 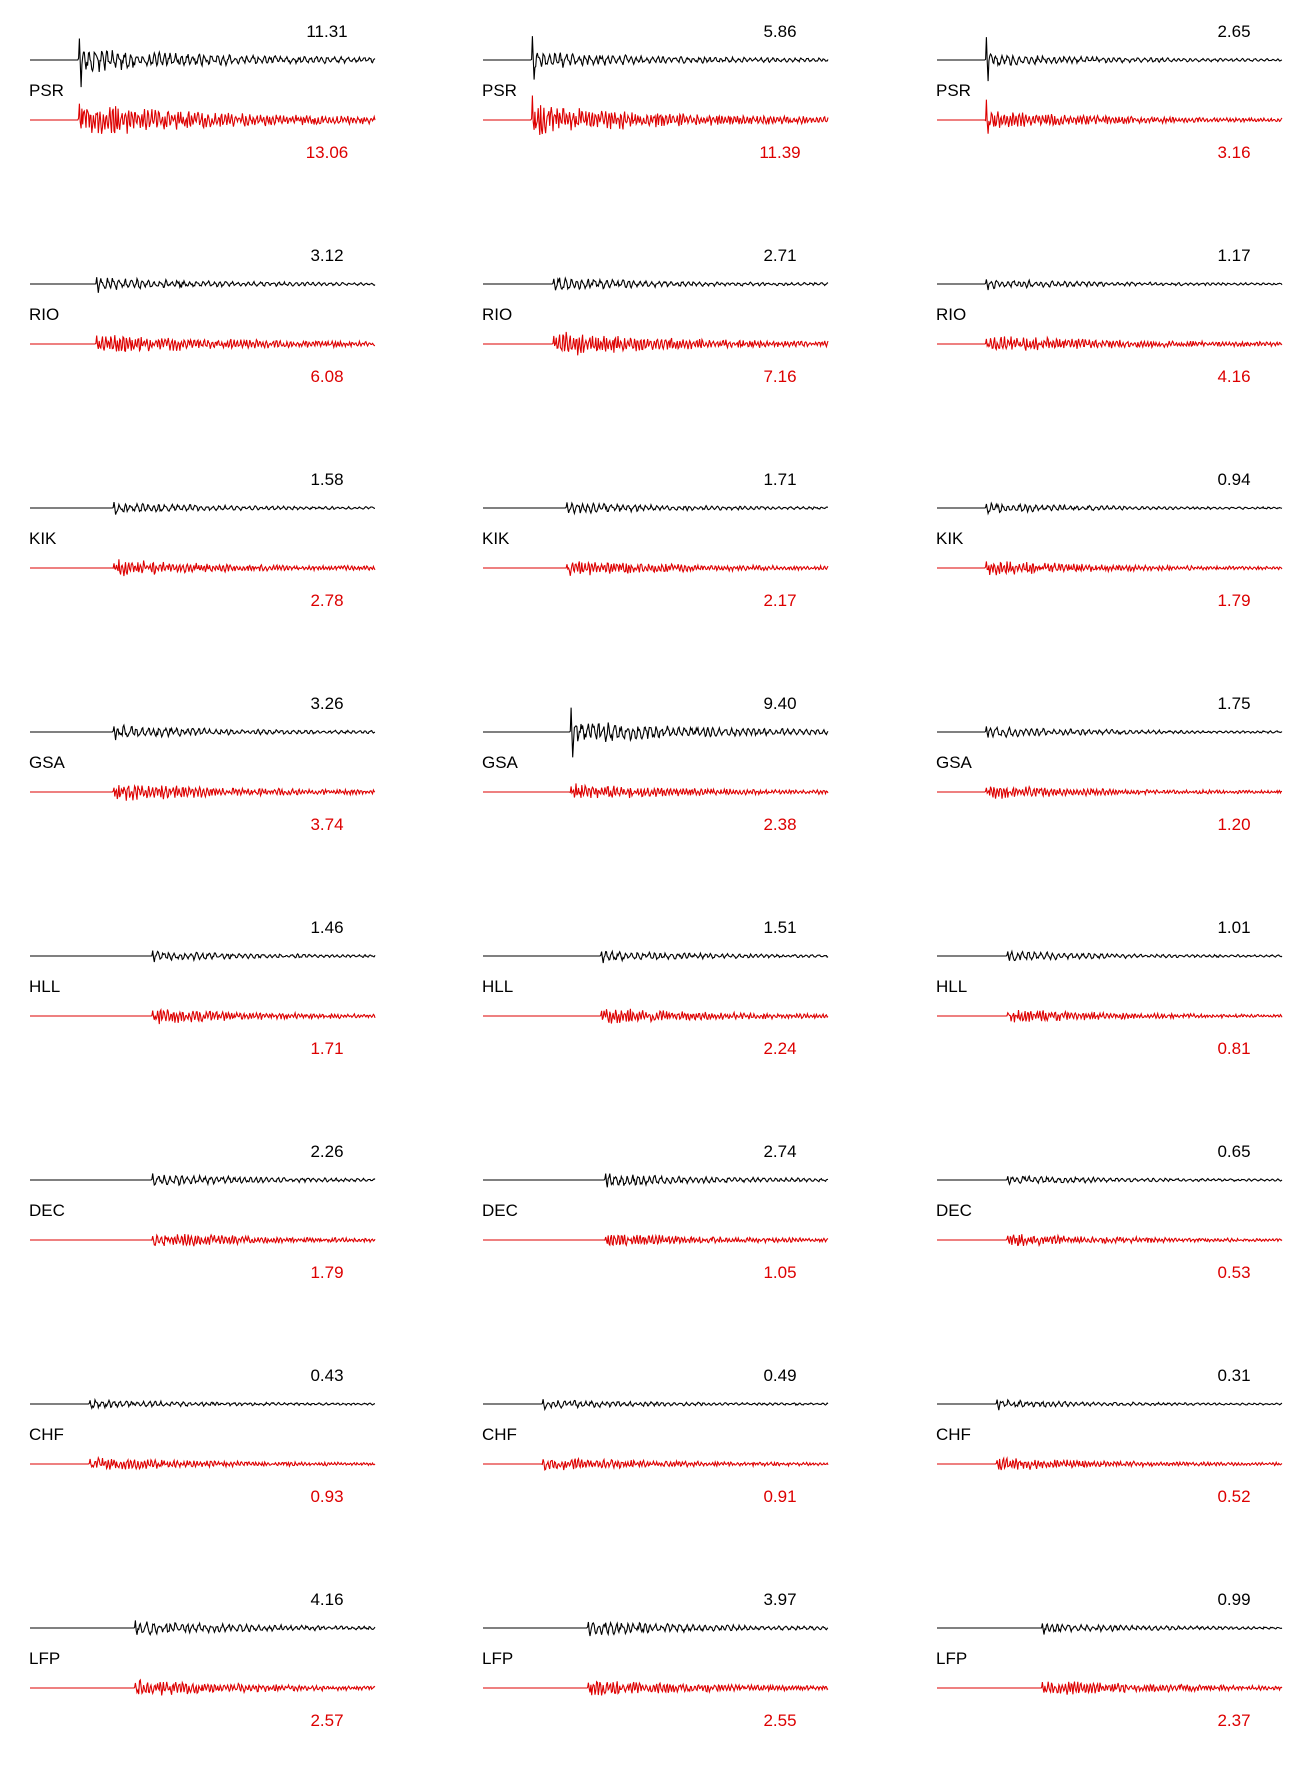 I want to click on panel-hll-col2: HLL 1.51 2.24, so click(x=655, y=988).